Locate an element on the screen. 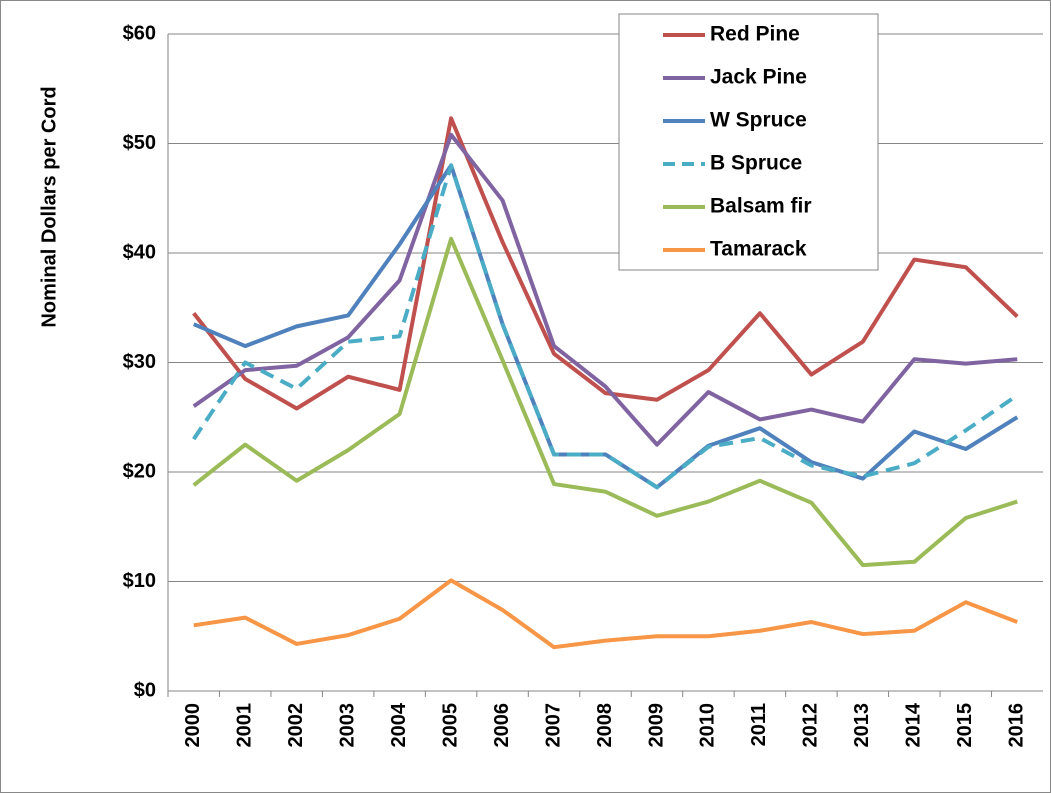 Image resolution: width=1051 pixels, height=793 pixels. x-tick-label: 2012 is located at coordinates (811, 725).